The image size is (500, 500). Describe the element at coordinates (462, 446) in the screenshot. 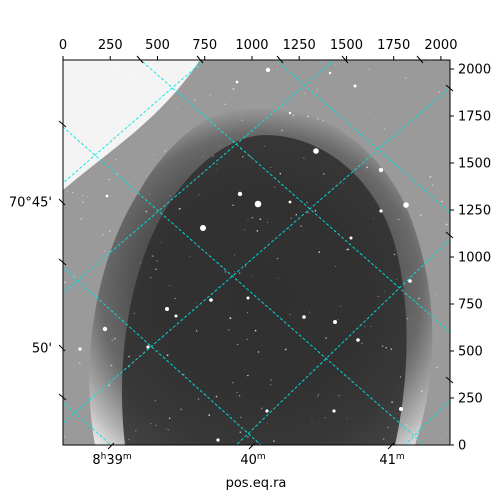

I see `y-tick-label: 0` at that location.